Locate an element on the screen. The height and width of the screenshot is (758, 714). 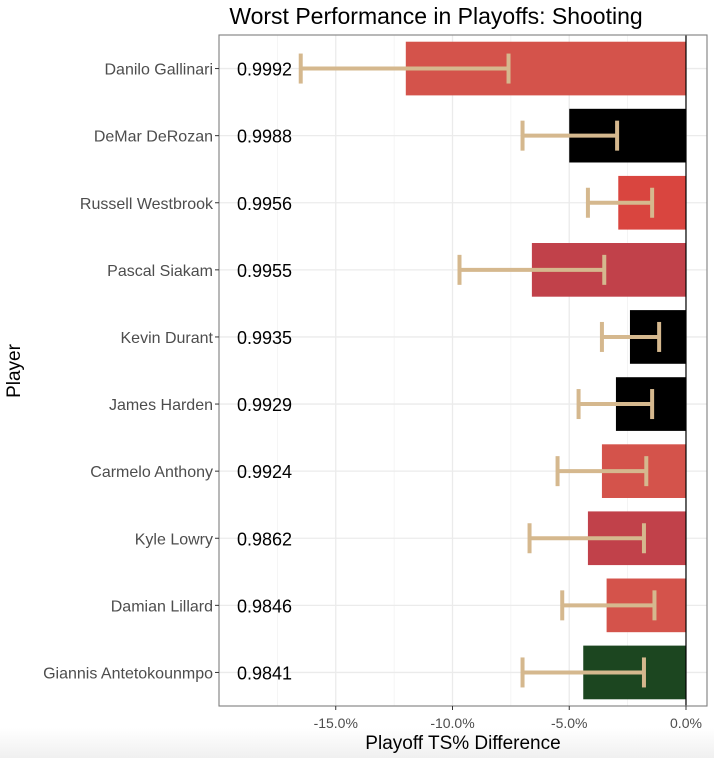
x-axis: -15.0% -10.0% -5.0% 0.0% is located at coordinates (508, 718).